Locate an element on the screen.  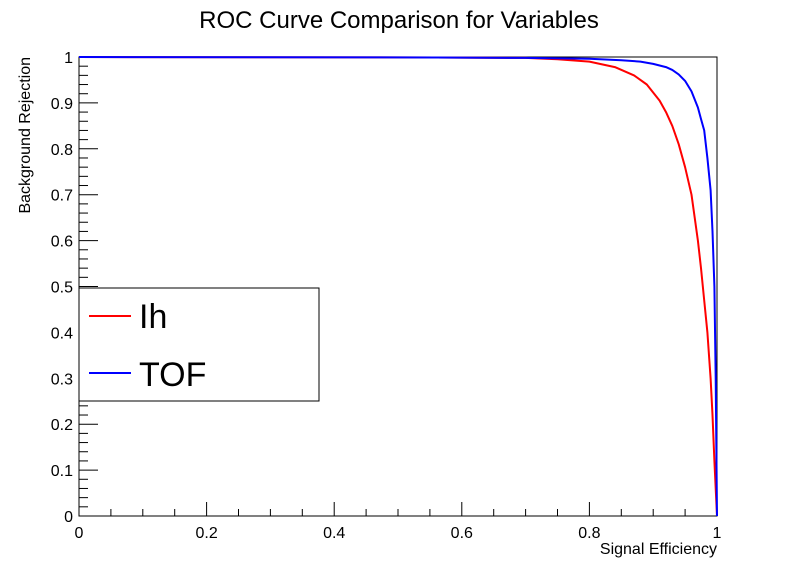
x-tick-label: 0.4 is located at coordinates (334, 533).